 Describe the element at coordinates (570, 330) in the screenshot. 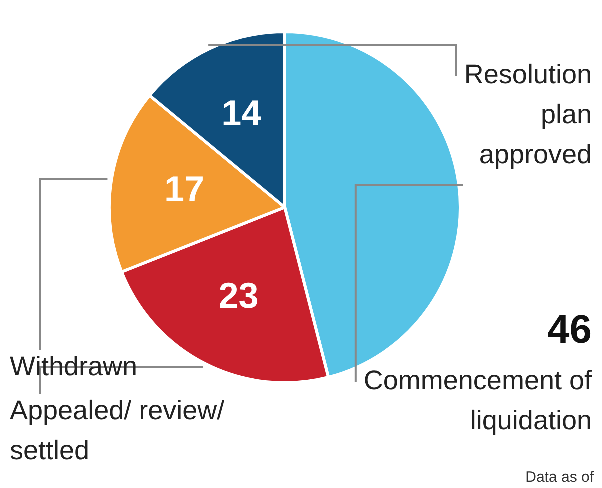

I see `data-label: 46` at that location.